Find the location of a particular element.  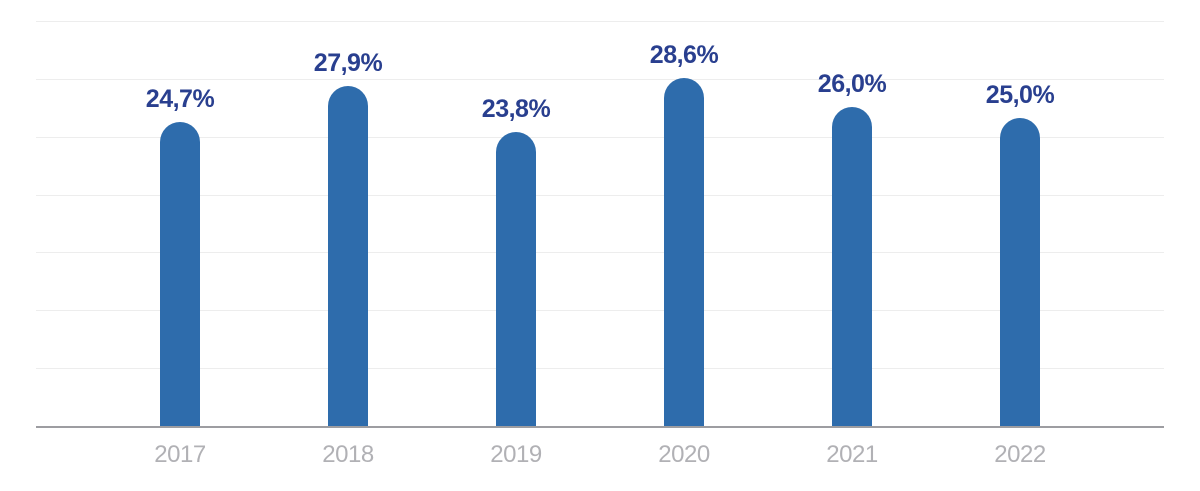

bar-value-label: 28,6% is located at coordinates (684, 55).